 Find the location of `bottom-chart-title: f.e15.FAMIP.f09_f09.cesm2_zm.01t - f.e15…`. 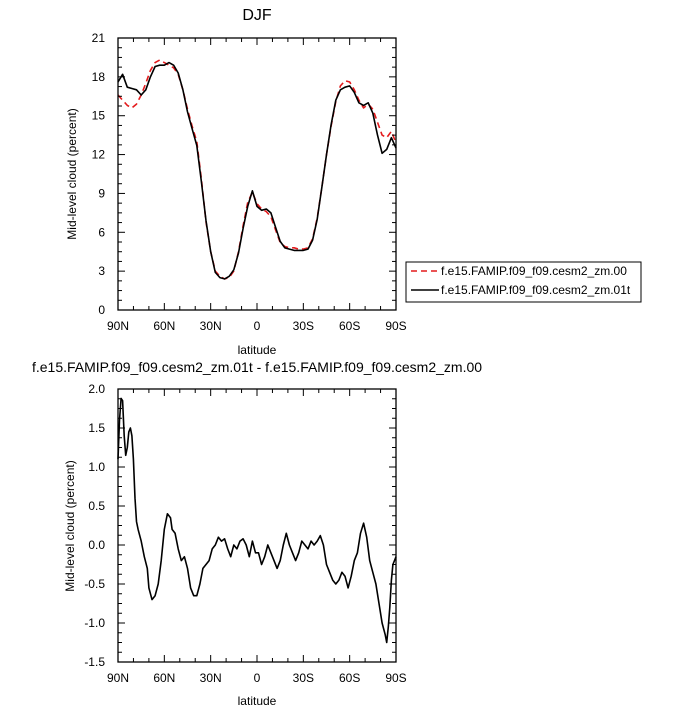

bottom-chart-title: f.e15.FAMIP.f09_f09.cesm2_zm.01t - f.e15… is located at coordinates (257, 367).